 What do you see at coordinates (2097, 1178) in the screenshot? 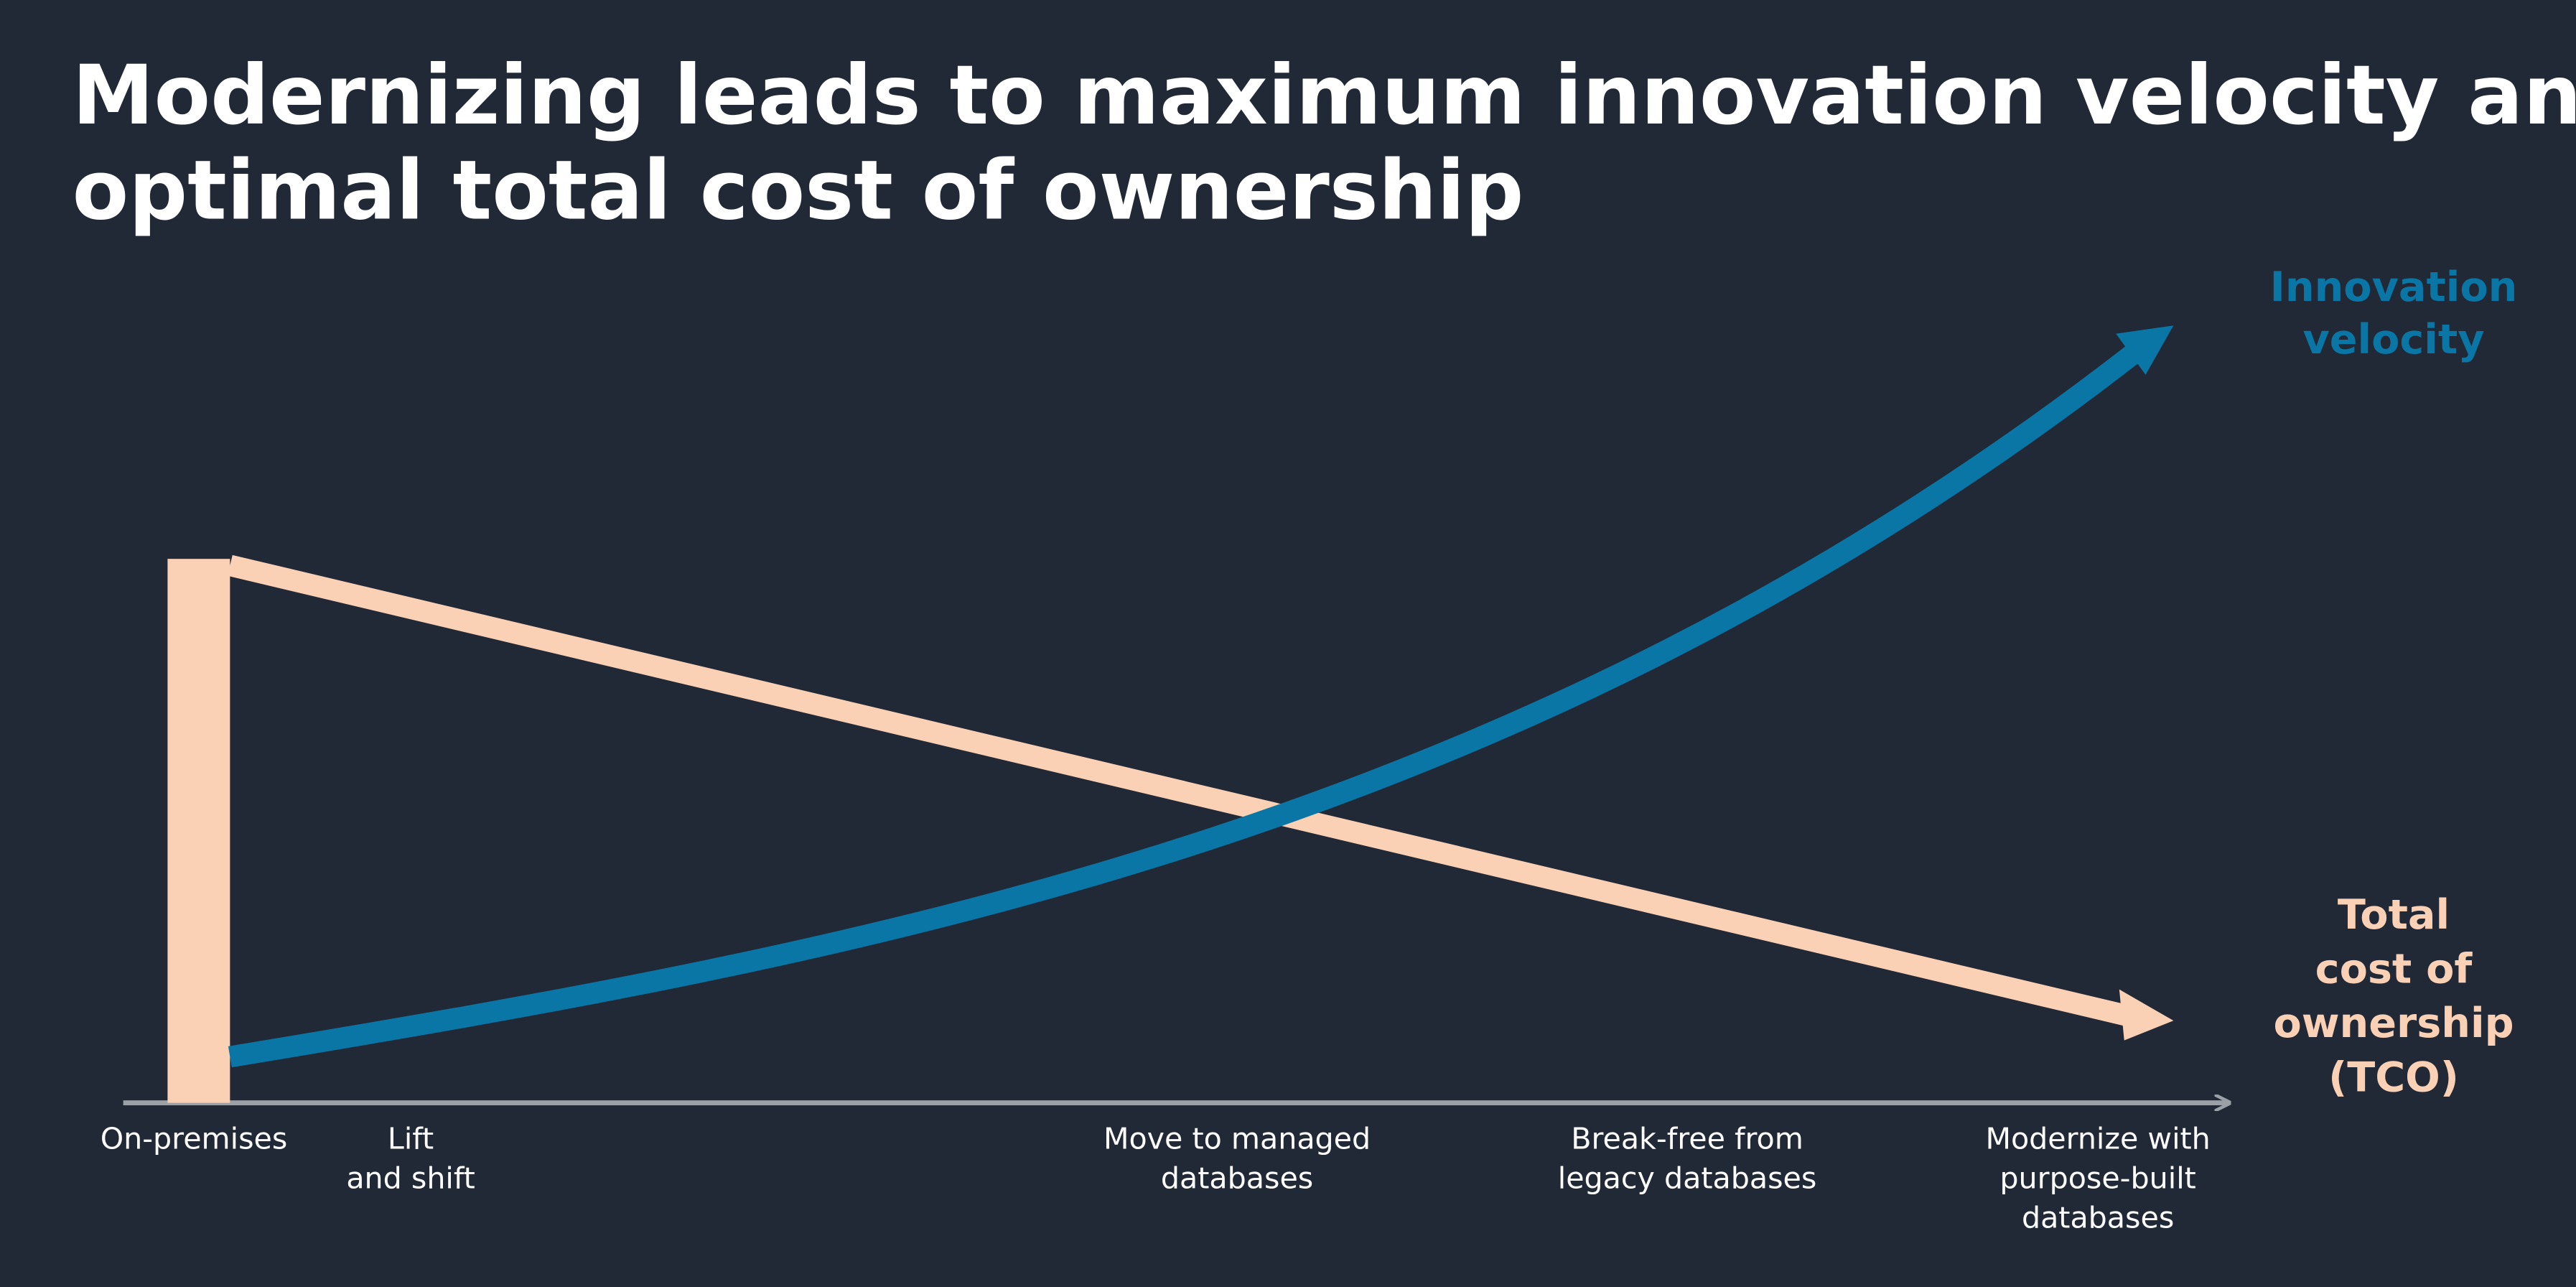
I see `stage-label: purpose-built` at bounding box center [2097, 1178].